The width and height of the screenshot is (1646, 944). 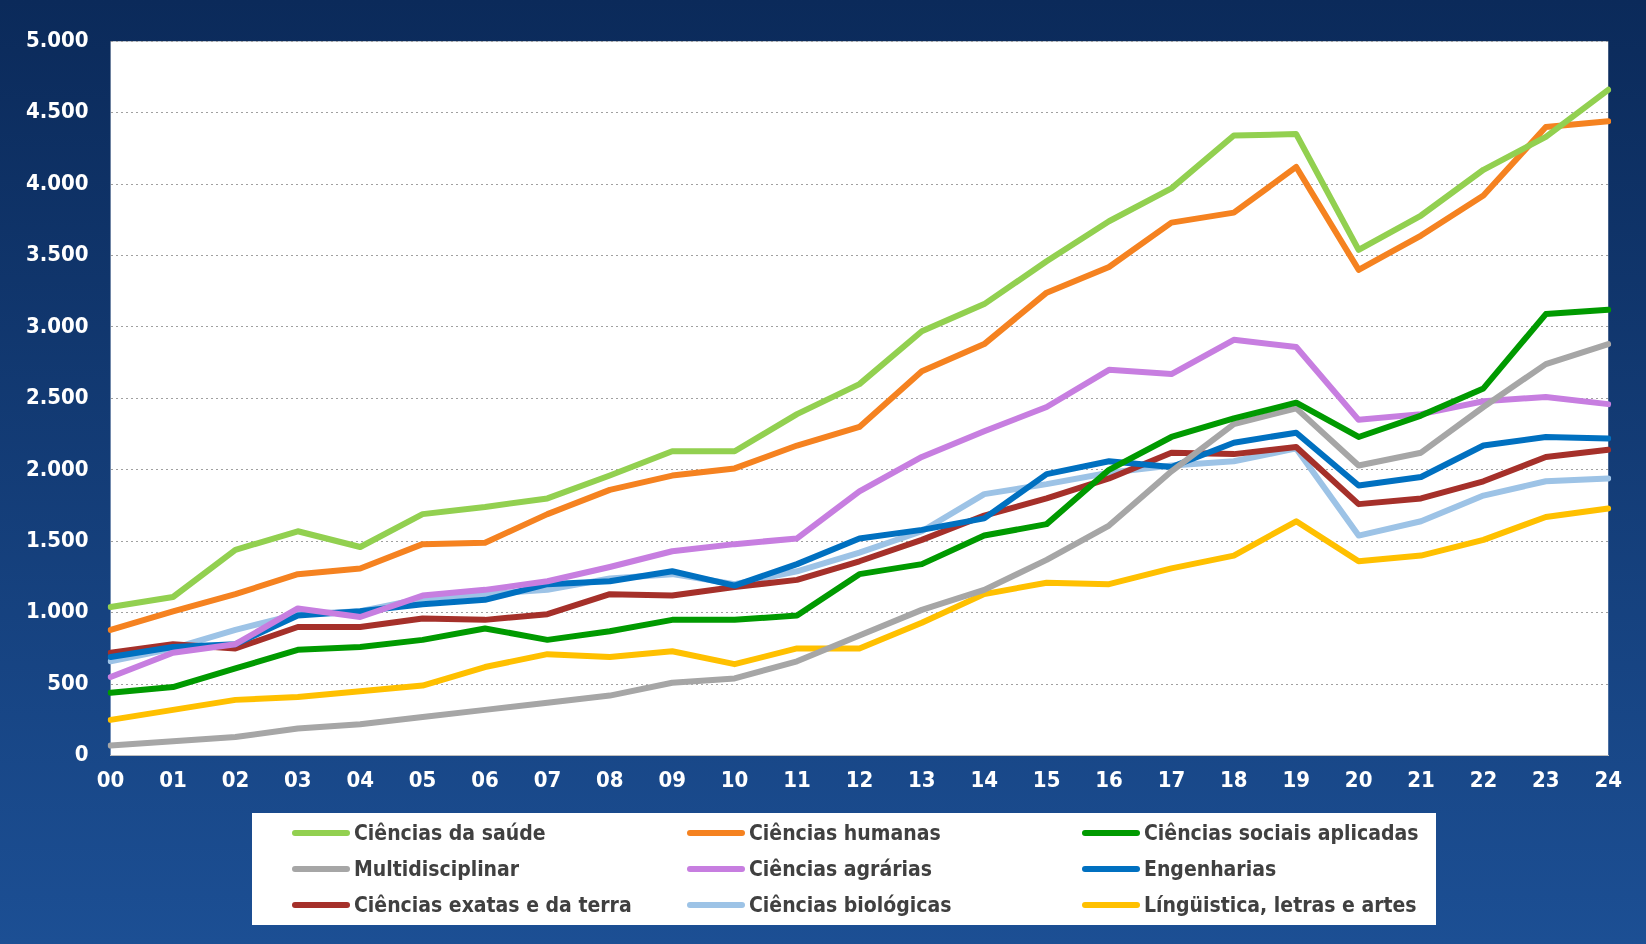 I want to click on x-tick-label: 16, so click(x=1109, y=779).